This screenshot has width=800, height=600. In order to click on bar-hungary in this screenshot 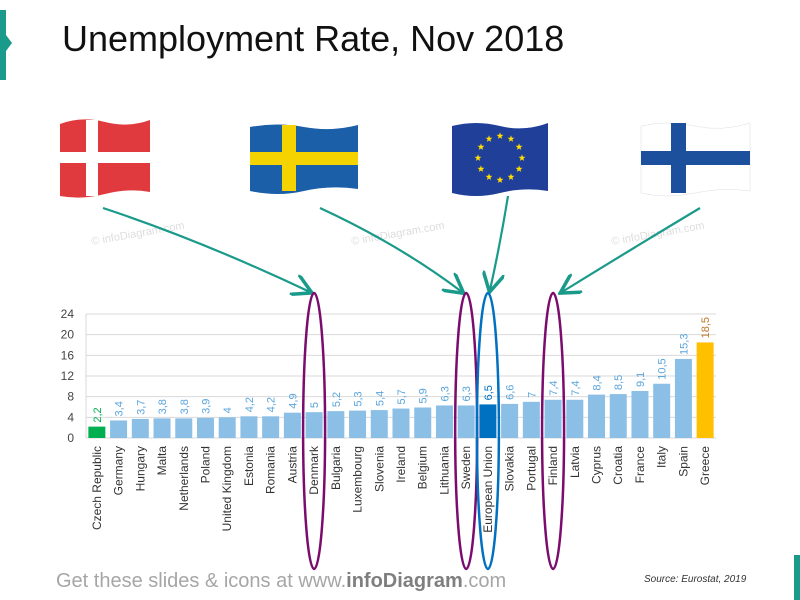, I will do `click(140, 428)`.